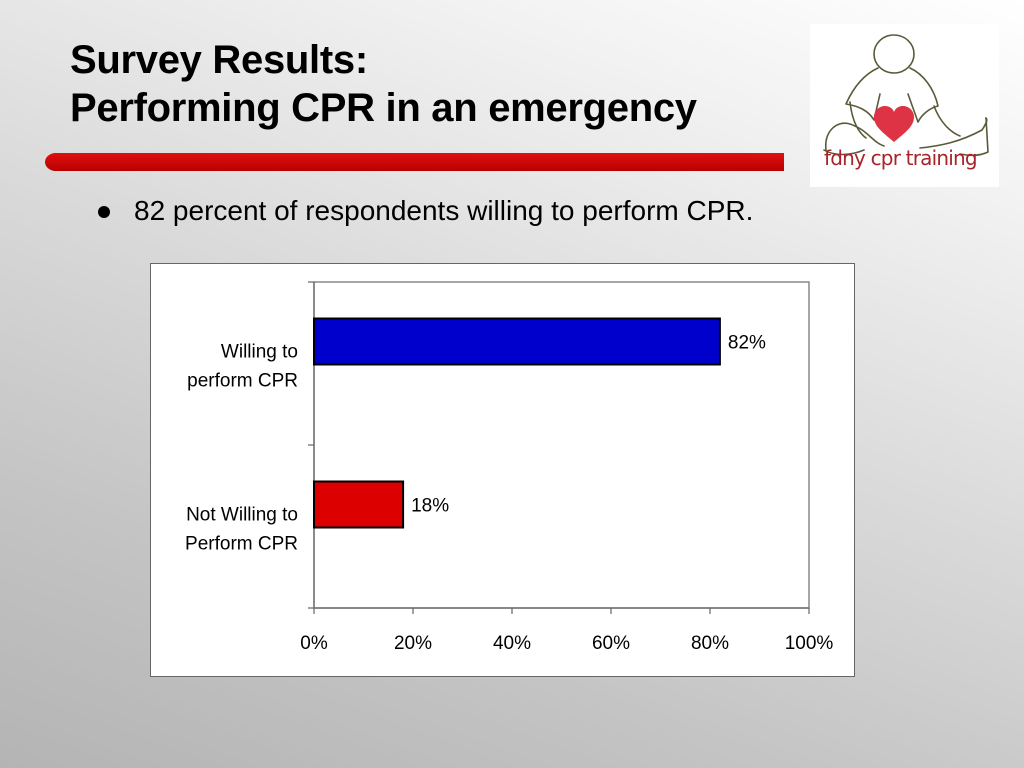 The image size is (1024, 768). I want to click on x-tick-label: 20%, so click(413, 643).